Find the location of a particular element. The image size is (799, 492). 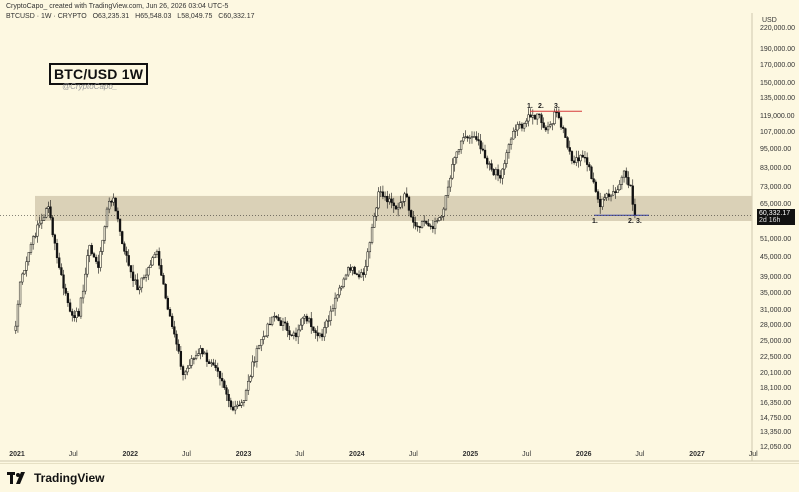

annotation-bottom-1: 1. is located at coordinates (595, 221).